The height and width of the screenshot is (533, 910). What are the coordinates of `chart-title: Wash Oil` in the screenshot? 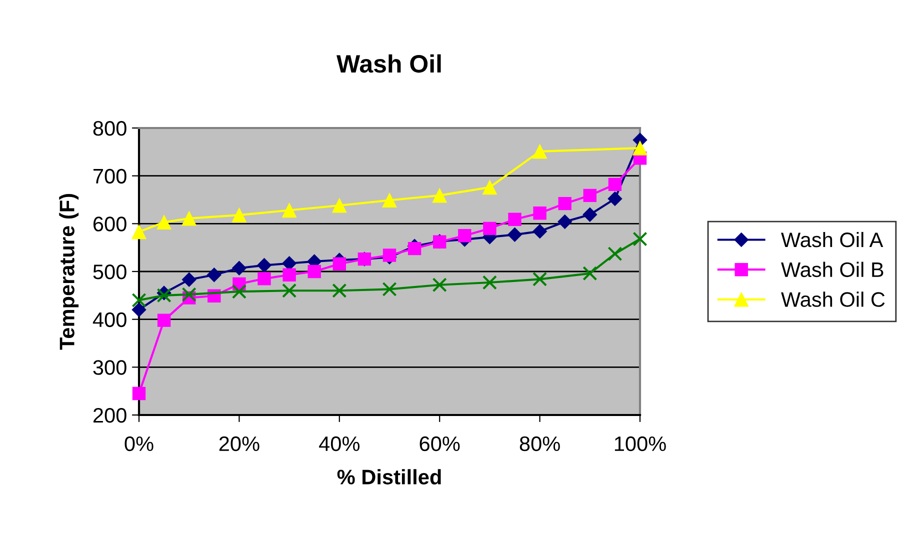 It's located at (388, 63).